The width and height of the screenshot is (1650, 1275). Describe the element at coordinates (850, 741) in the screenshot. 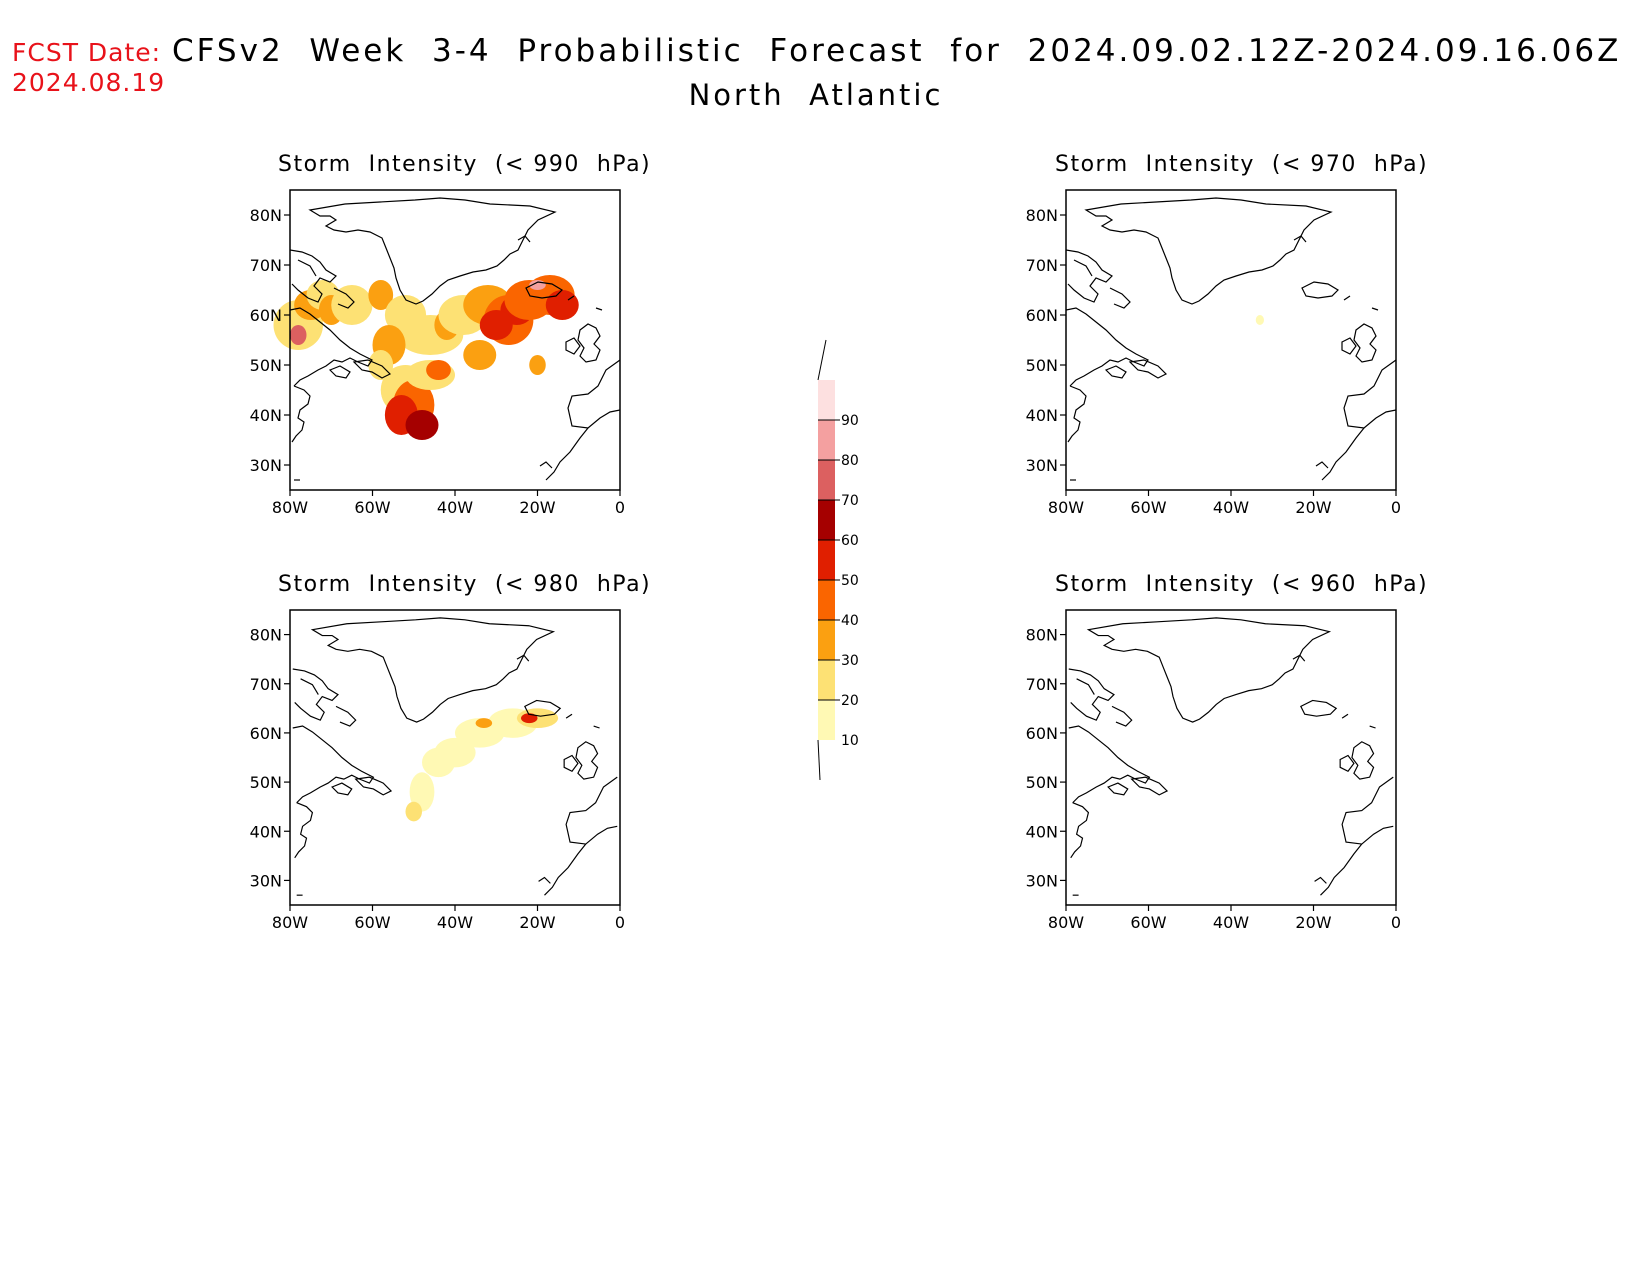

I see `colorbar-label: 10` at that location.